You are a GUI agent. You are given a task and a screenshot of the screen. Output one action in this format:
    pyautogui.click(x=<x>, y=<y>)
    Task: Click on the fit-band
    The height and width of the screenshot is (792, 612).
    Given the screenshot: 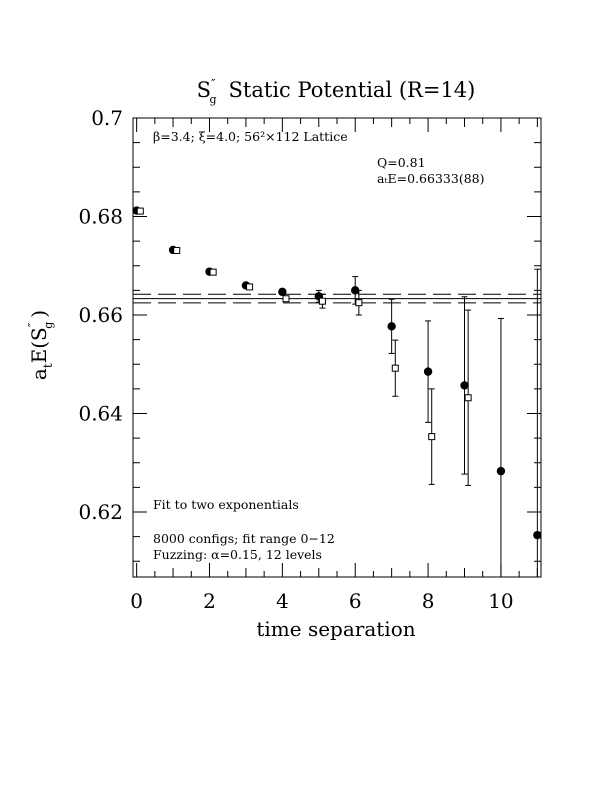 What is the action you would take?
    pyautogui.click(x=337, y=298)
    